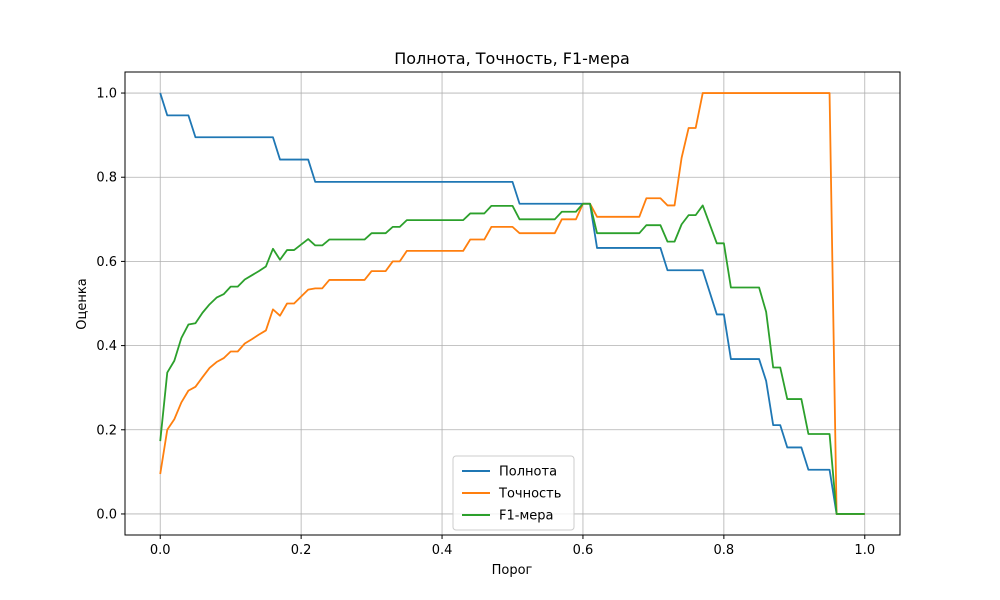 The image size is (1000, 600). What do you see at coordinates (512, 570) in the screenshot?
I see `x-axis-label: Порог` at bounding box center [512, 570].